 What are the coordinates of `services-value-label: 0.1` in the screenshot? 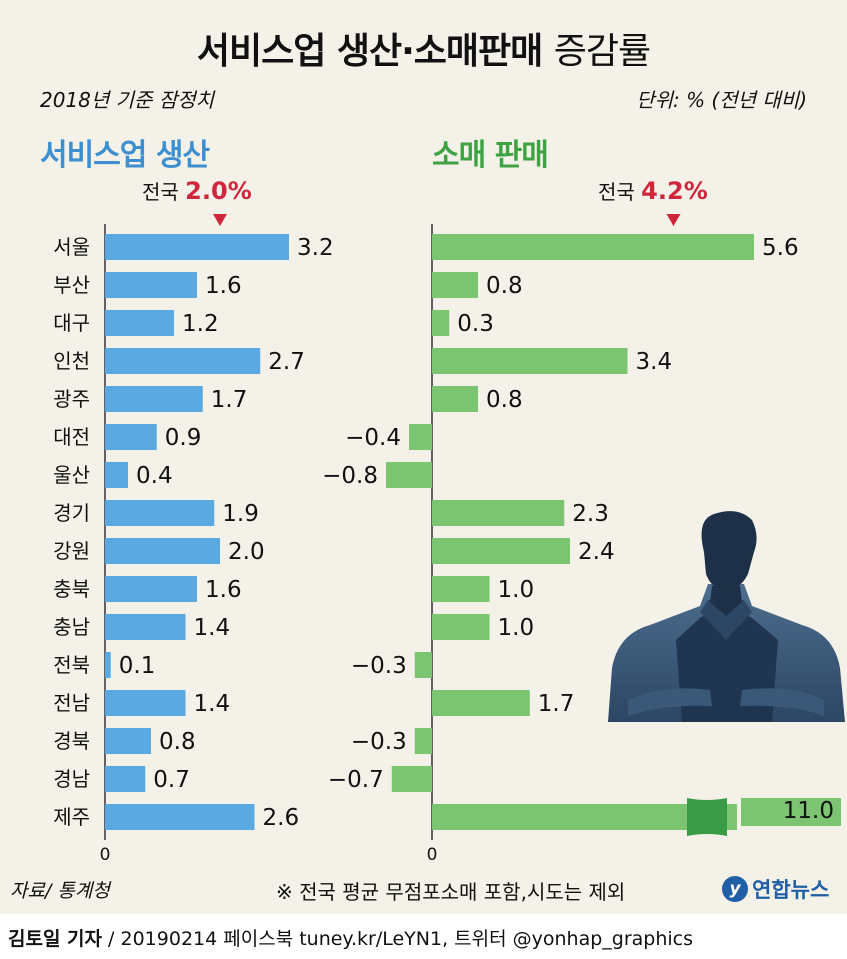 It's located at (137, 666).